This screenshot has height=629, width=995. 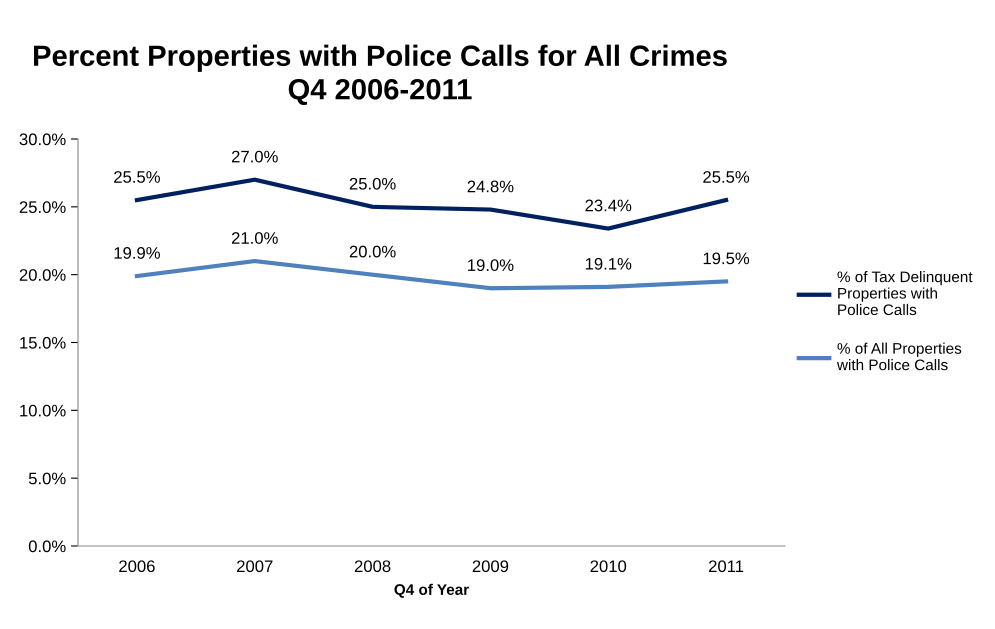 I want to click on data-label: 25.0%, so click(x=373, y=184).